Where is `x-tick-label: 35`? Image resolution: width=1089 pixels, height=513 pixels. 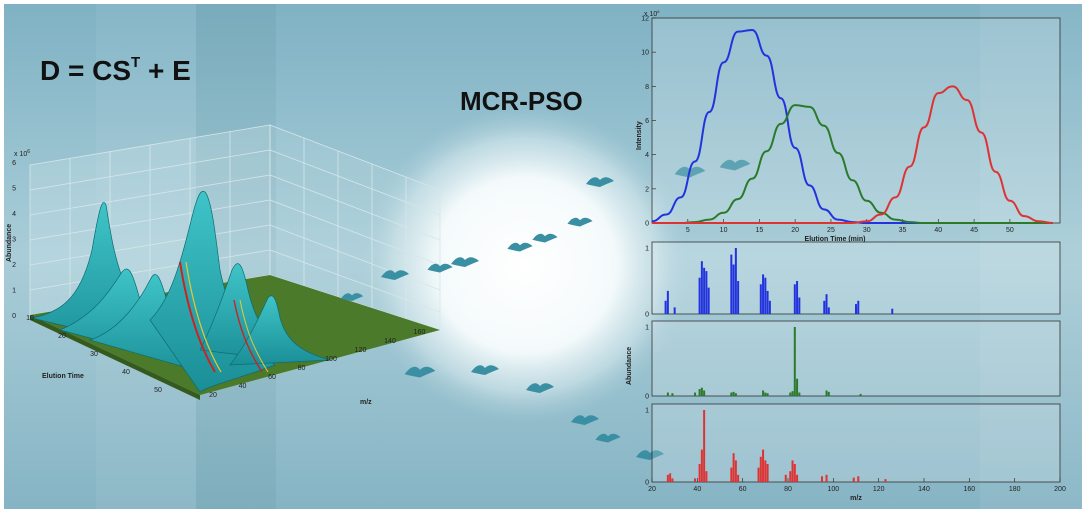
x-tick-label: 35 is located at coordinates (903, 230).